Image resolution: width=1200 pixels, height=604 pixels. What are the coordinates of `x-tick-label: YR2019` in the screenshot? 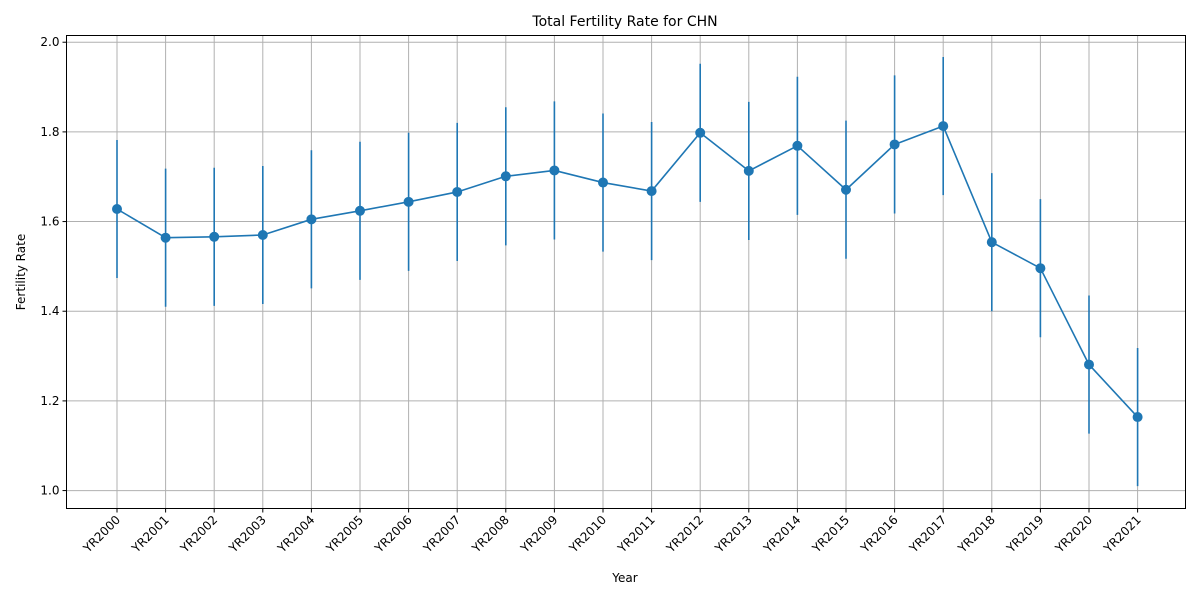 It's located at (1024, 534).